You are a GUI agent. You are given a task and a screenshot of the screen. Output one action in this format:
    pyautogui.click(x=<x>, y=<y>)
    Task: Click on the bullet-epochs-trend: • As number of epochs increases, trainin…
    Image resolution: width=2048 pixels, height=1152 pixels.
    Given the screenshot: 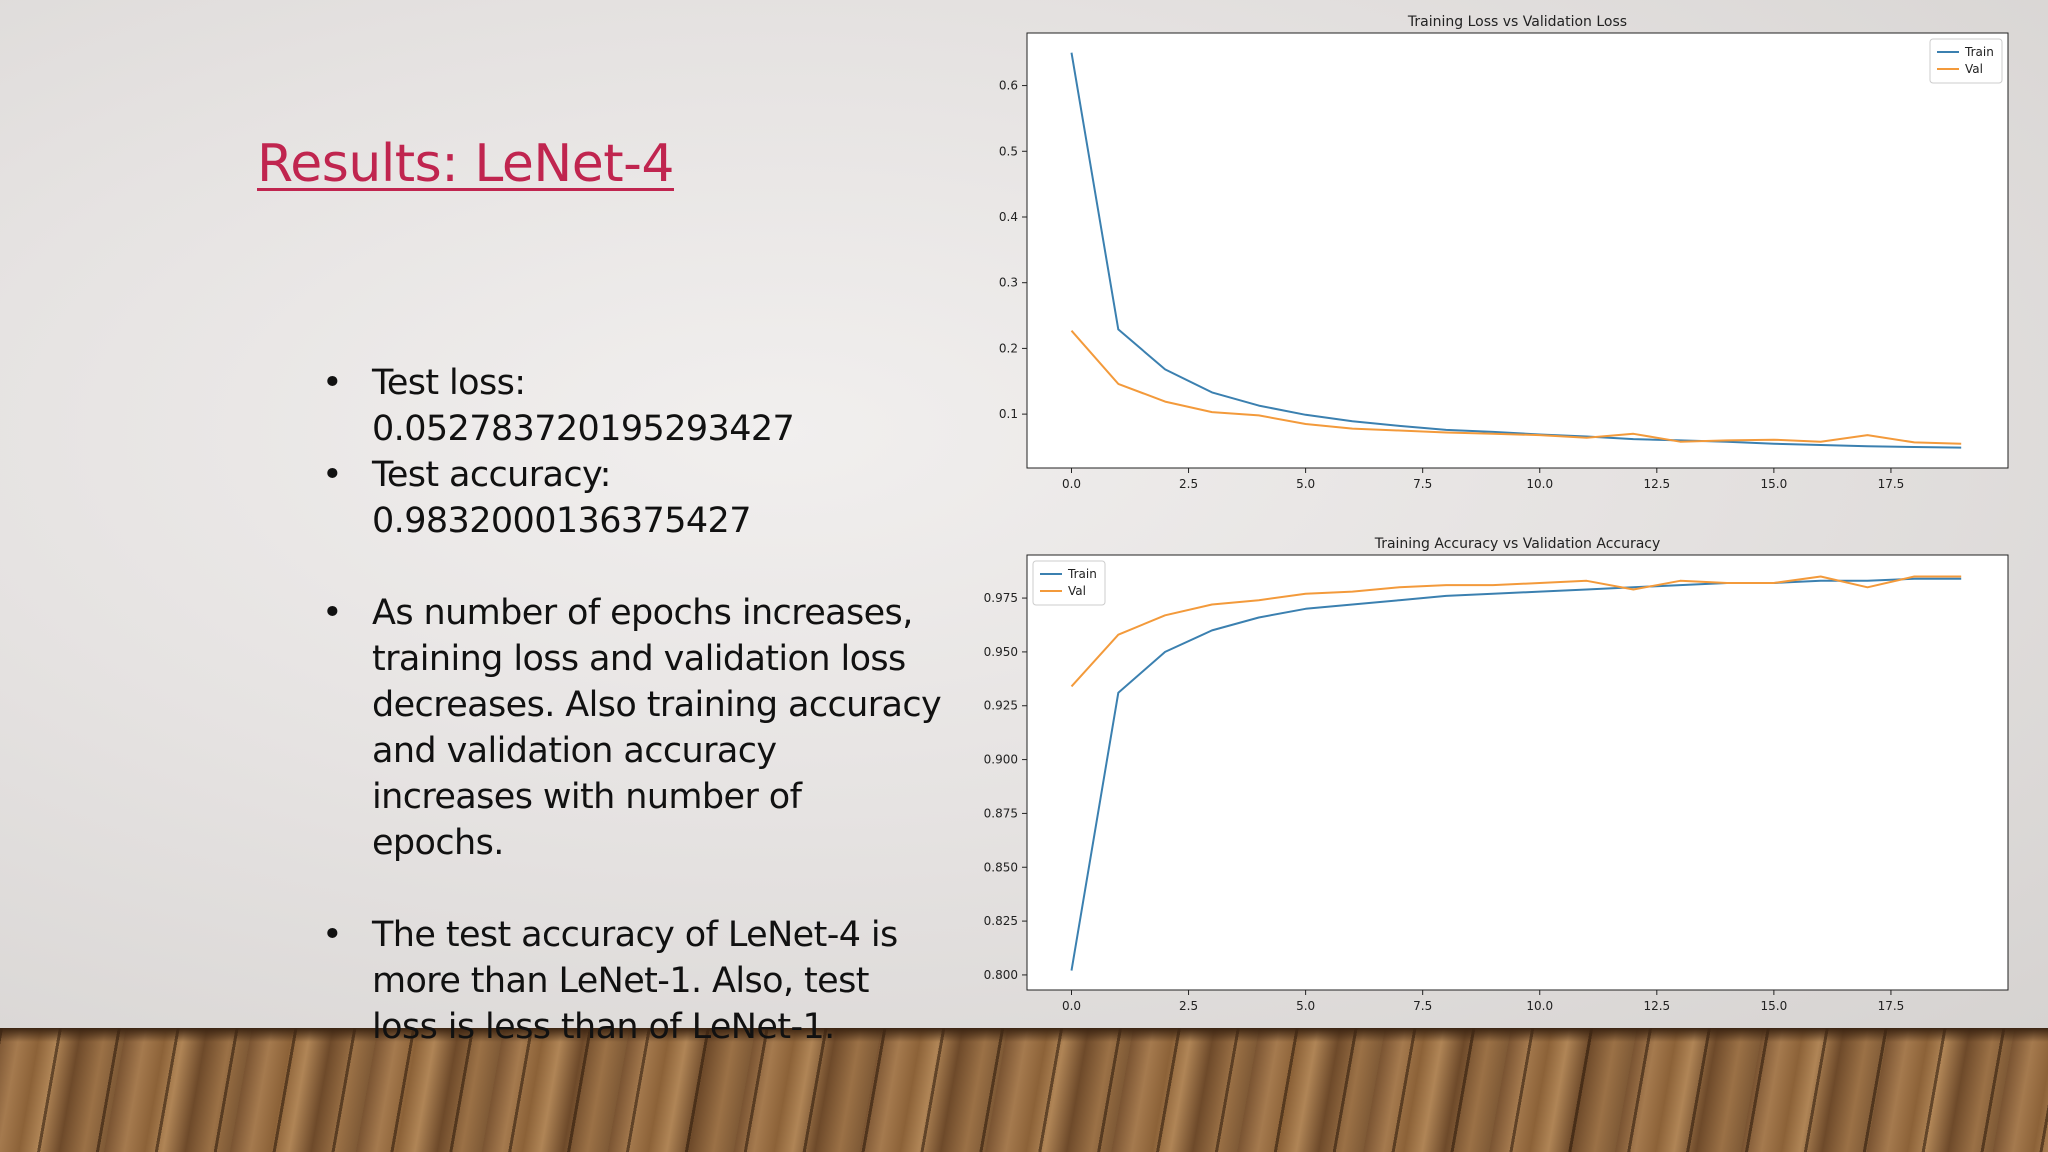 What is the action you would take?
    pyautogui.click(x=632, y=728)
    